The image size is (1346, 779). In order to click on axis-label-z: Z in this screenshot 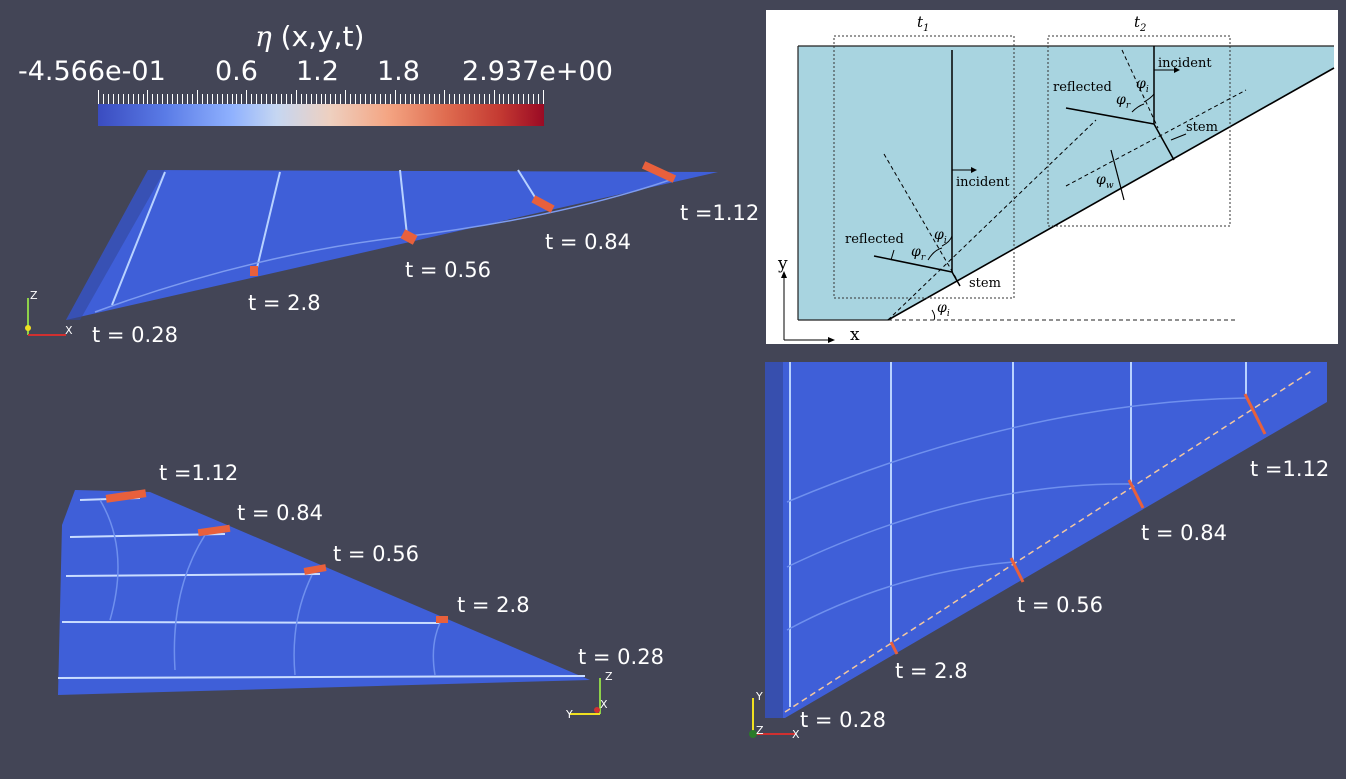, I will do `click(34, 295)`.